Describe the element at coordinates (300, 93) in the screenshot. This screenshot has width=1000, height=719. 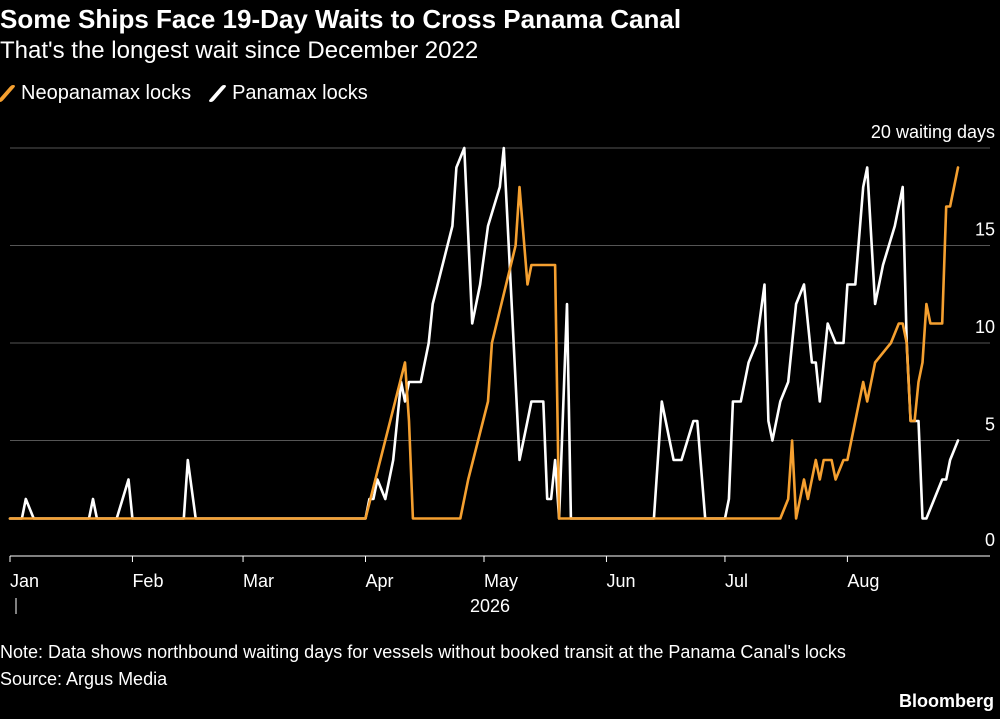
I see `legend-label-panamax: Panamax locks` at that location.